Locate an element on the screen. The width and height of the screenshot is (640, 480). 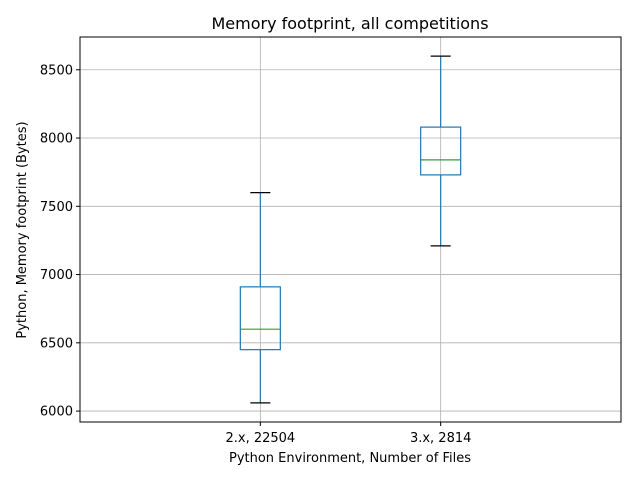
y-tick-label: 8000 is located at coordinates (56, 139).